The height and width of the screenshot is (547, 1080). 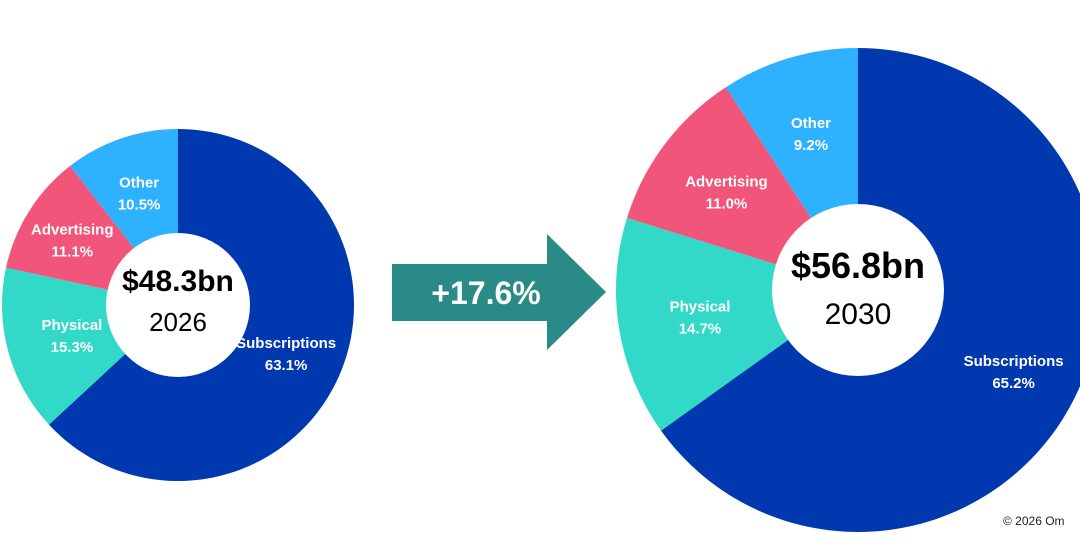 I want to click on donut-hole-2026, so click(x=178, y=305).